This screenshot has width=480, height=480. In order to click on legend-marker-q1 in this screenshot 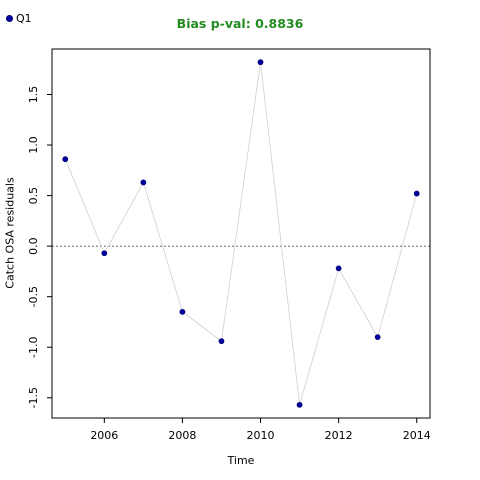, I will do `click(9, 18)`.